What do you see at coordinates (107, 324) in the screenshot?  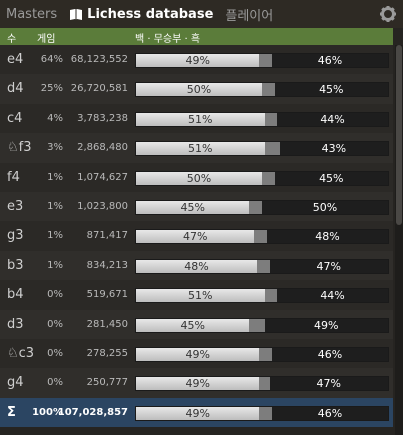 I see `game-count: 281,450` at bounding box center [107, 324].